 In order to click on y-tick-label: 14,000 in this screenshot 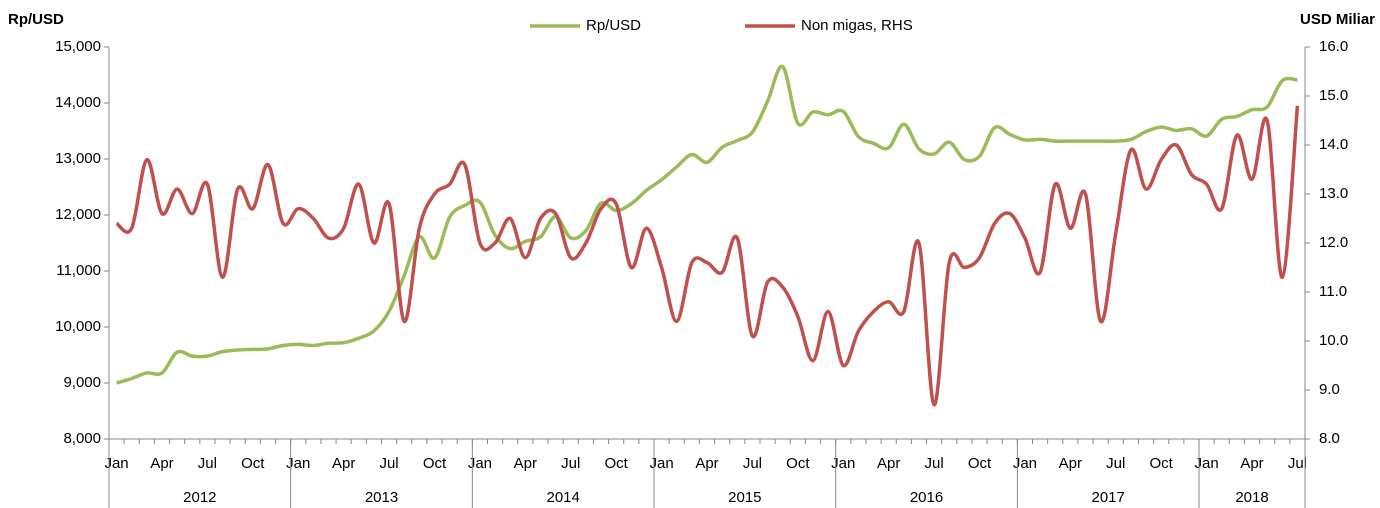, I will do `click(78, 102)`.